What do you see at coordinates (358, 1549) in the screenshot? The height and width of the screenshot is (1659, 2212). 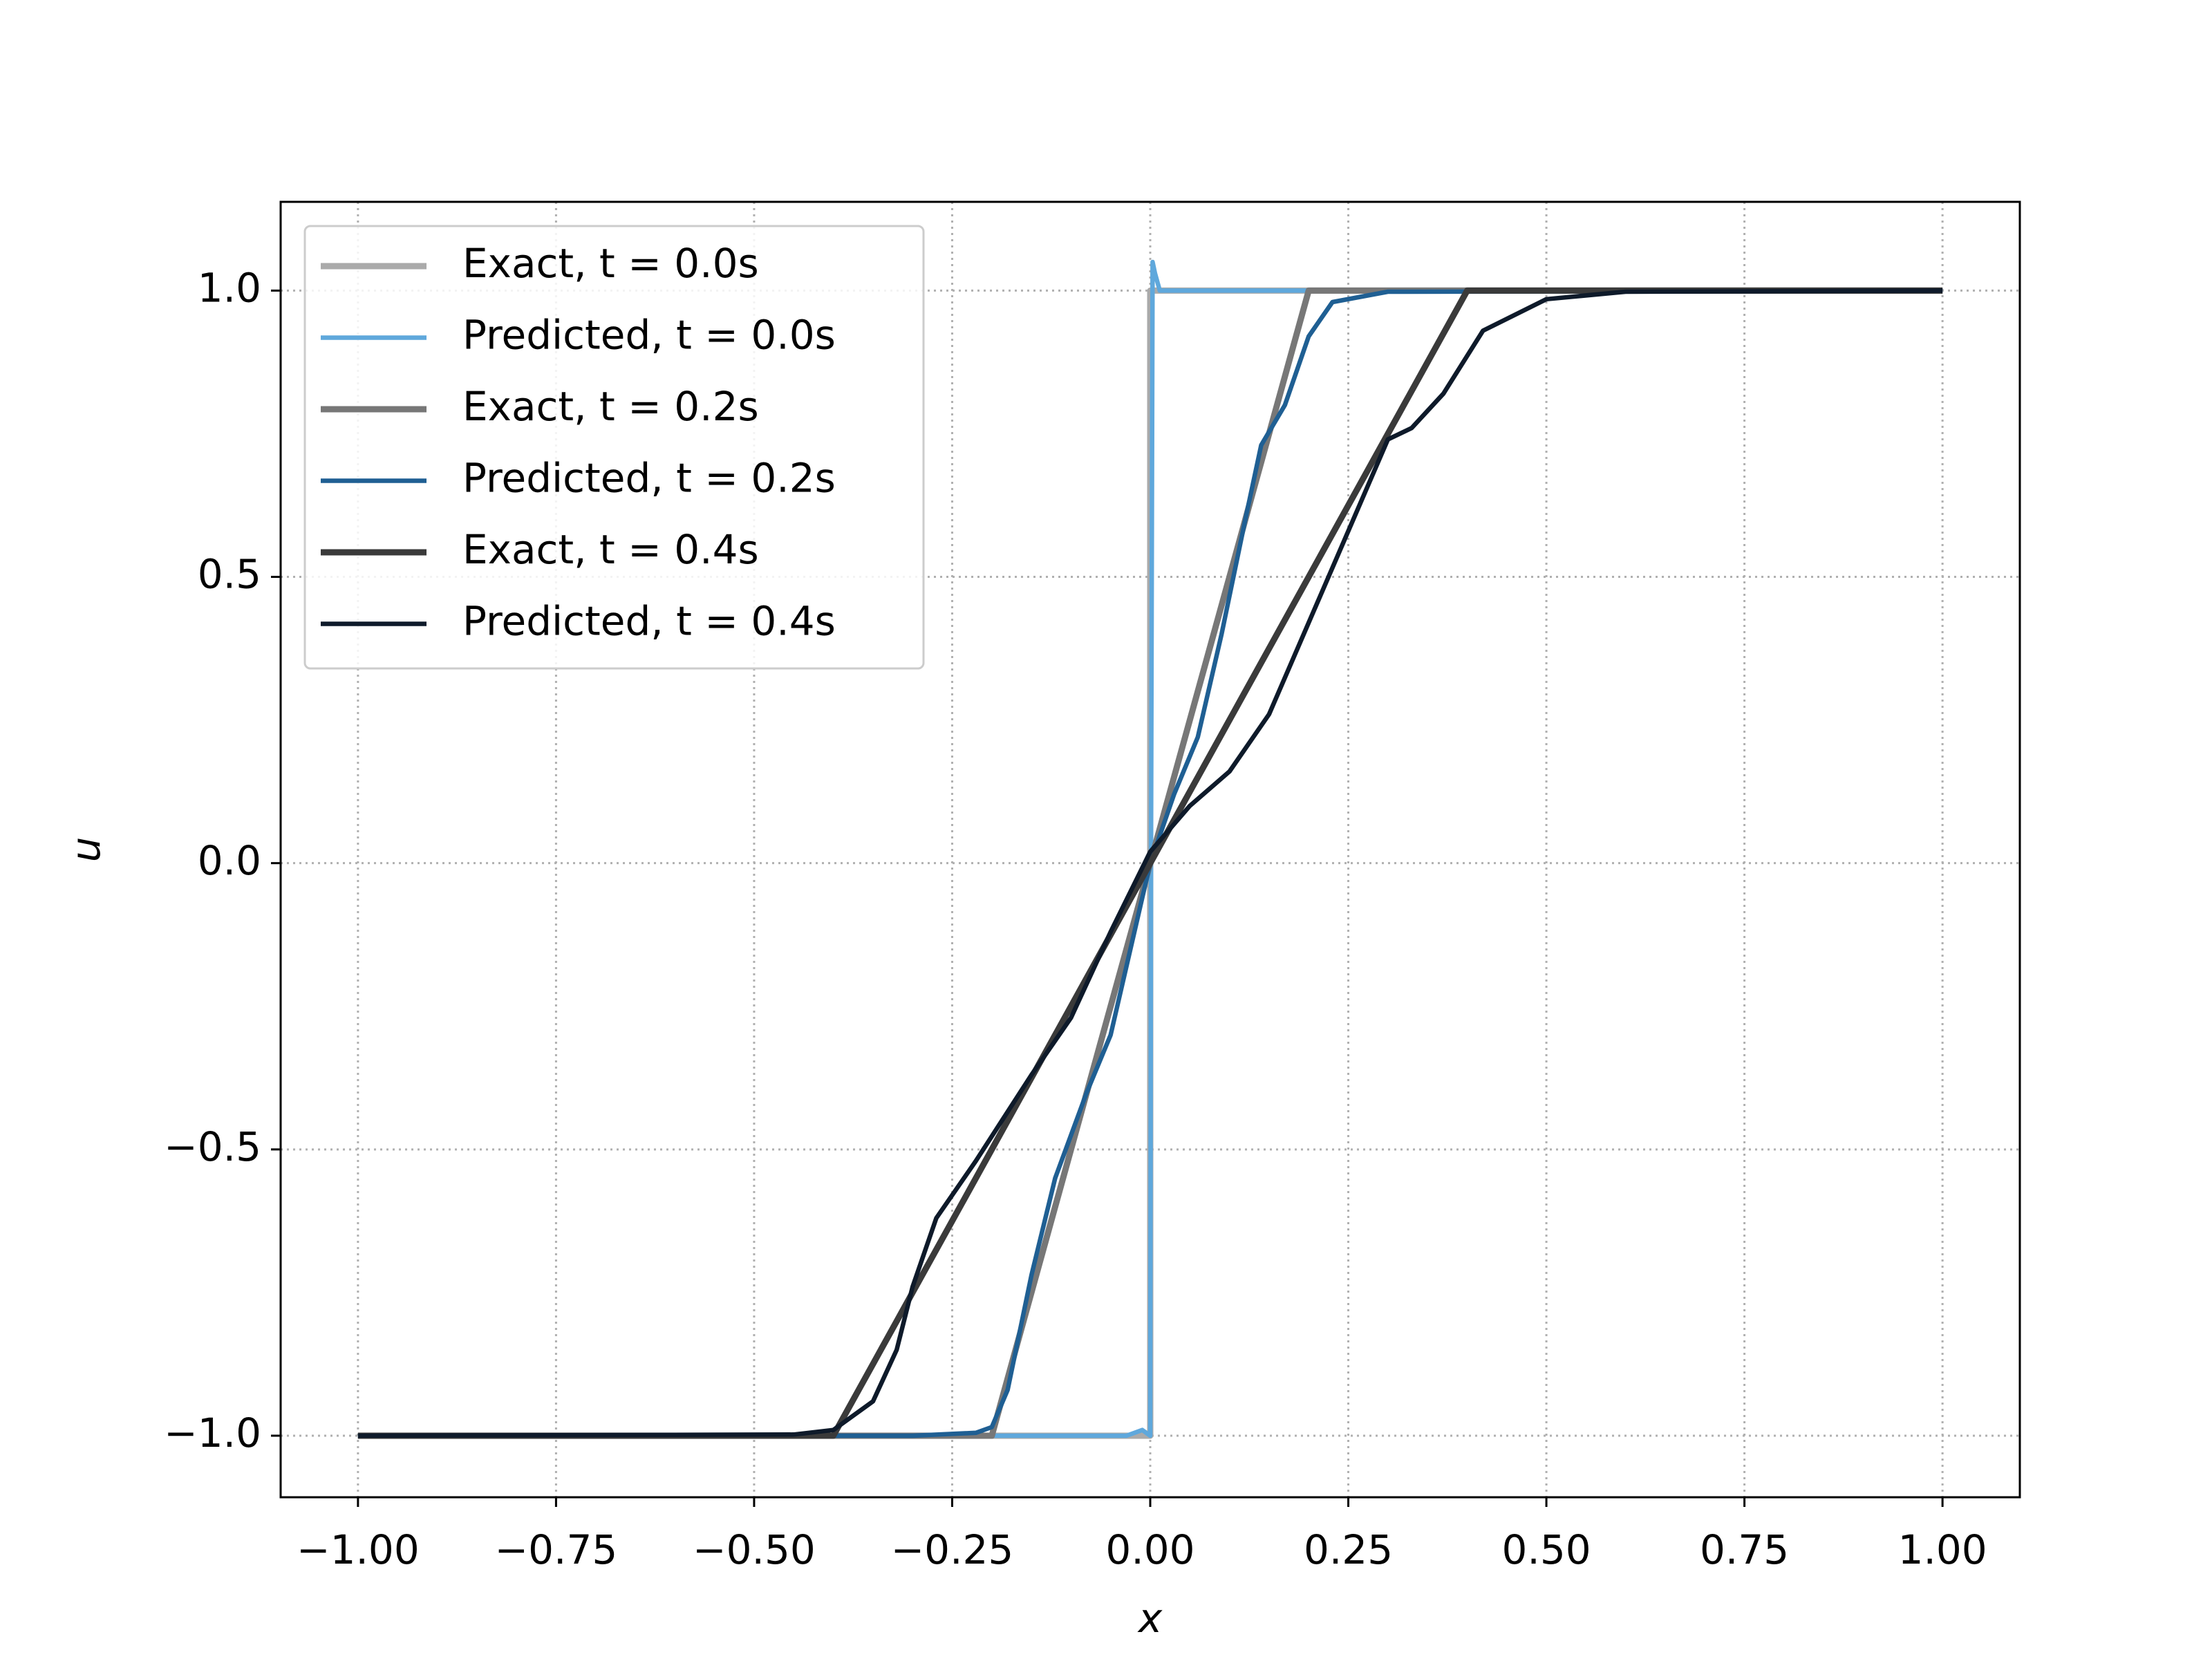 I see `x-tick-label: −1.00` at bounding box center [358, 1549].